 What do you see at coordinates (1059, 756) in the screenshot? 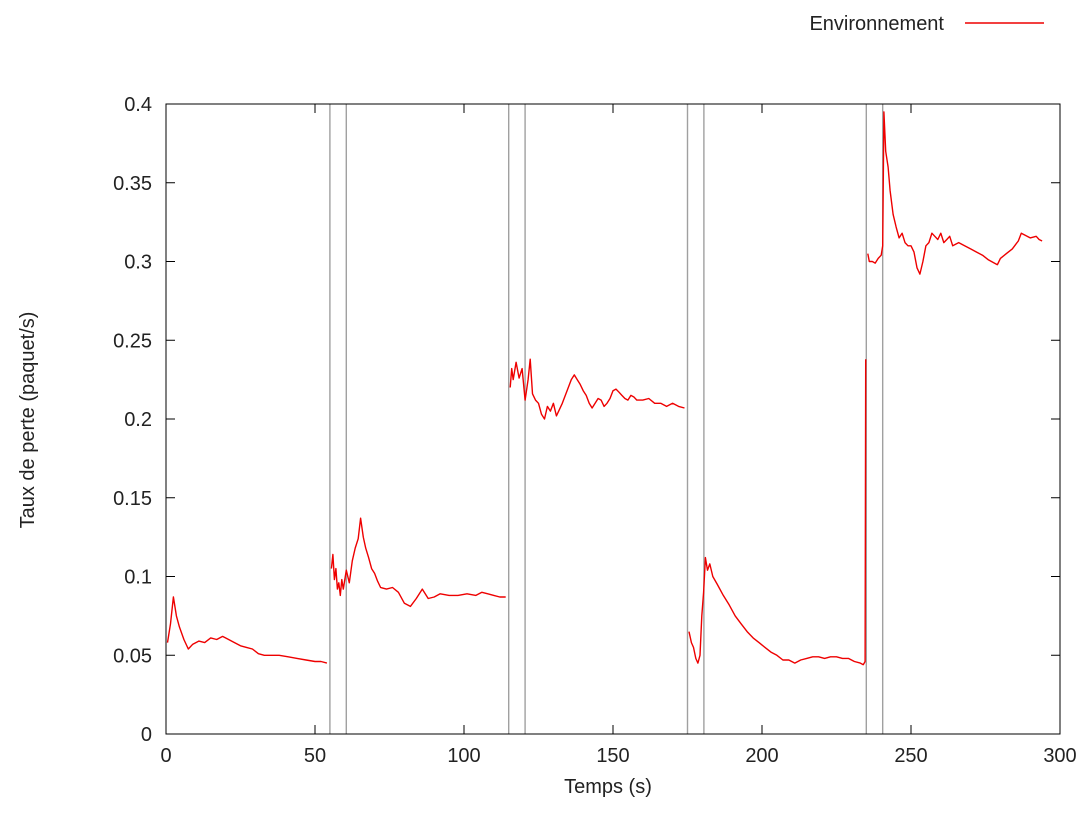
I see `x-tick-label: 300` at bounding box center [1059, 756].